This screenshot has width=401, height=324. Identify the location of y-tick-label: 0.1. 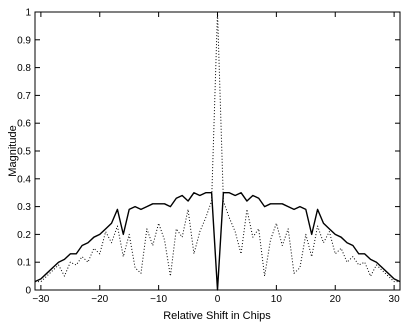
(24, 263).